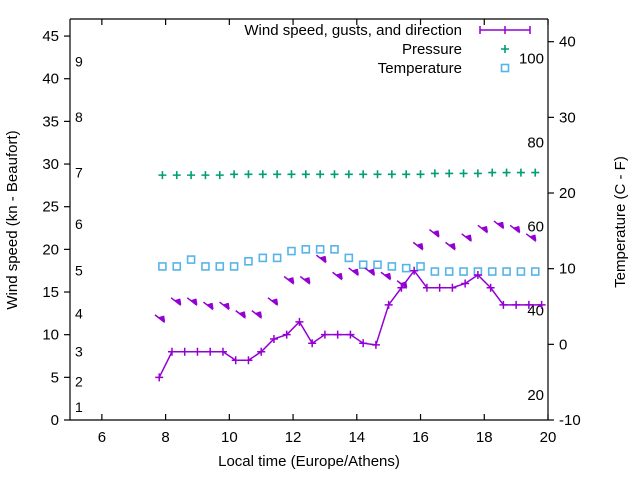  I want to click on x-axis-title: Local time (Europe/Athens), so click(309, 461).